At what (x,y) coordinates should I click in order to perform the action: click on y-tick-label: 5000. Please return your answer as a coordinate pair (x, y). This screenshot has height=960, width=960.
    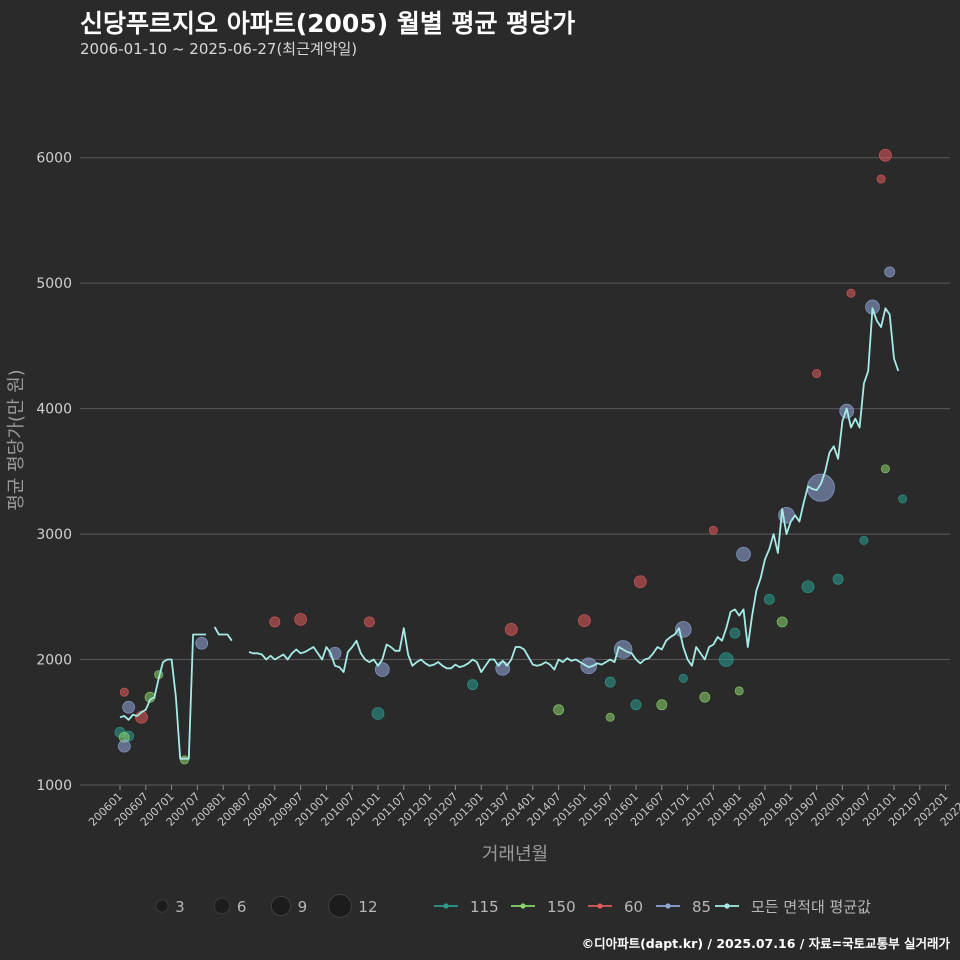
    Looking at the image, I should click on (54, 284).